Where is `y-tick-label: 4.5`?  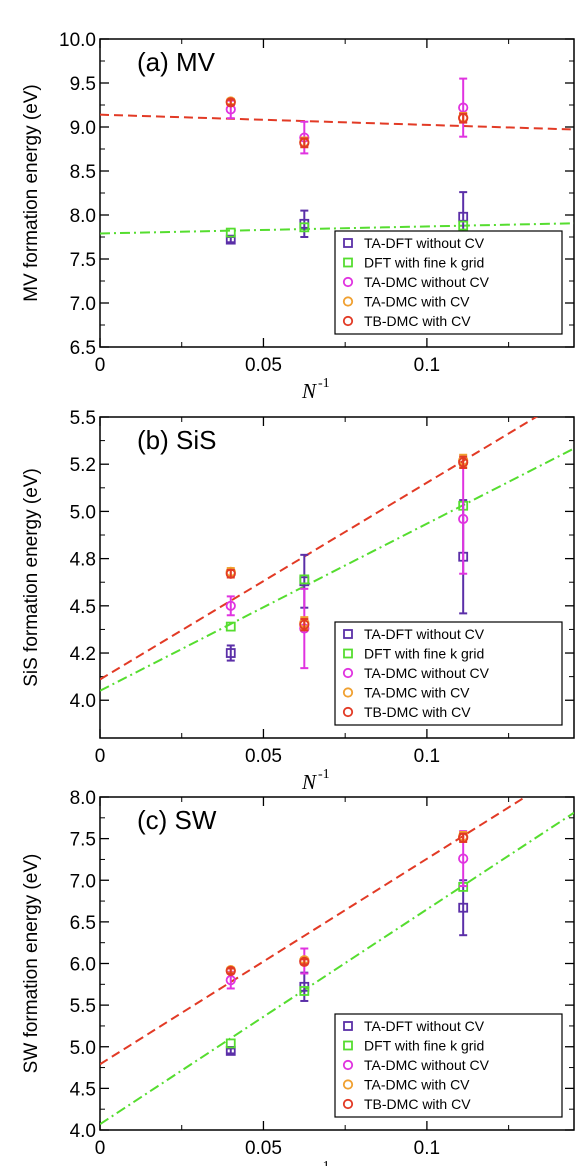 y-tick-label: 4.5 is located at coordinates (83, 1089).